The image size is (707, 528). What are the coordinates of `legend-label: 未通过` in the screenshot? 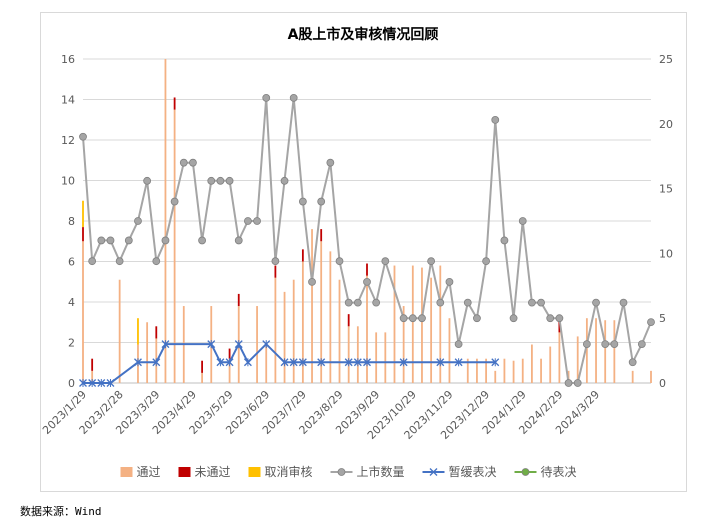 It's located at (213, 472).